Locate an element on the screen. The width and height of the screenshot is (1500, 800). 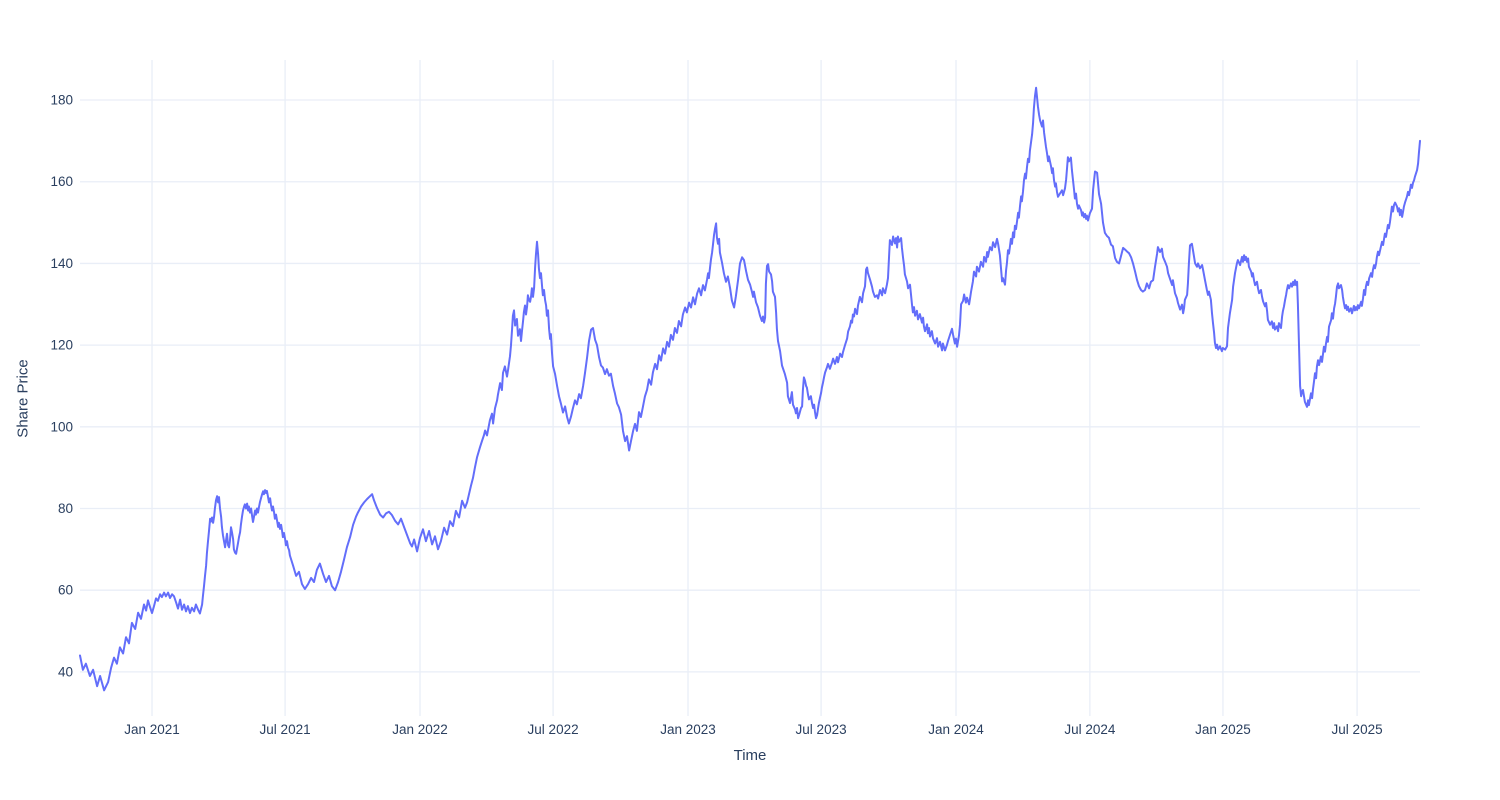
y-axis-title: Share Price is located at coordinates (23, 398).